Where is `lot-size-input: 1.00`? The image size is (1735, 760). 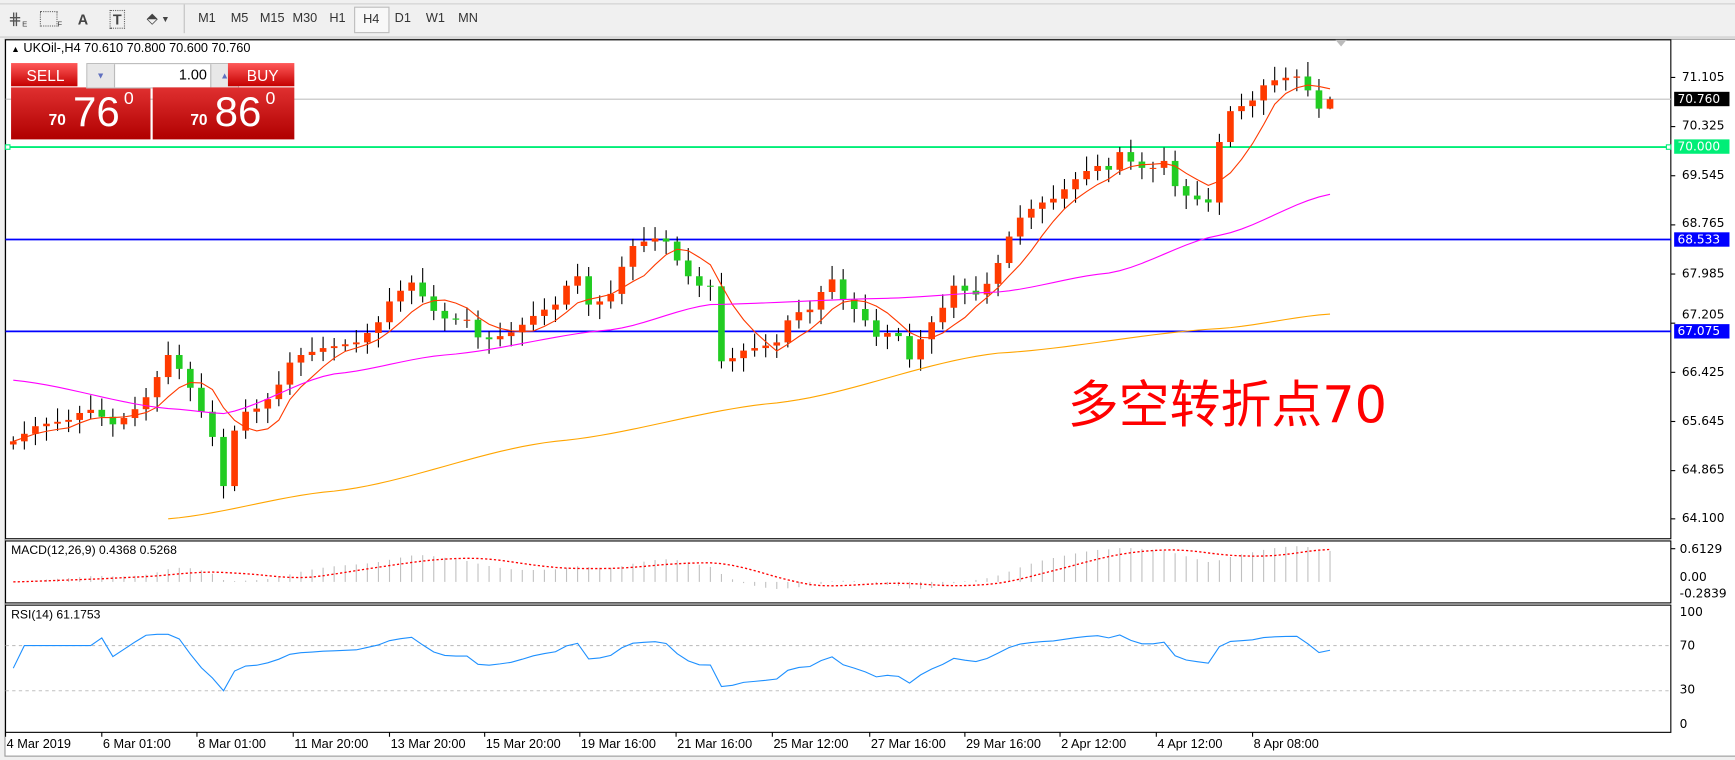
lot-size-input: 1.00 is located at coordinates (192, 74).